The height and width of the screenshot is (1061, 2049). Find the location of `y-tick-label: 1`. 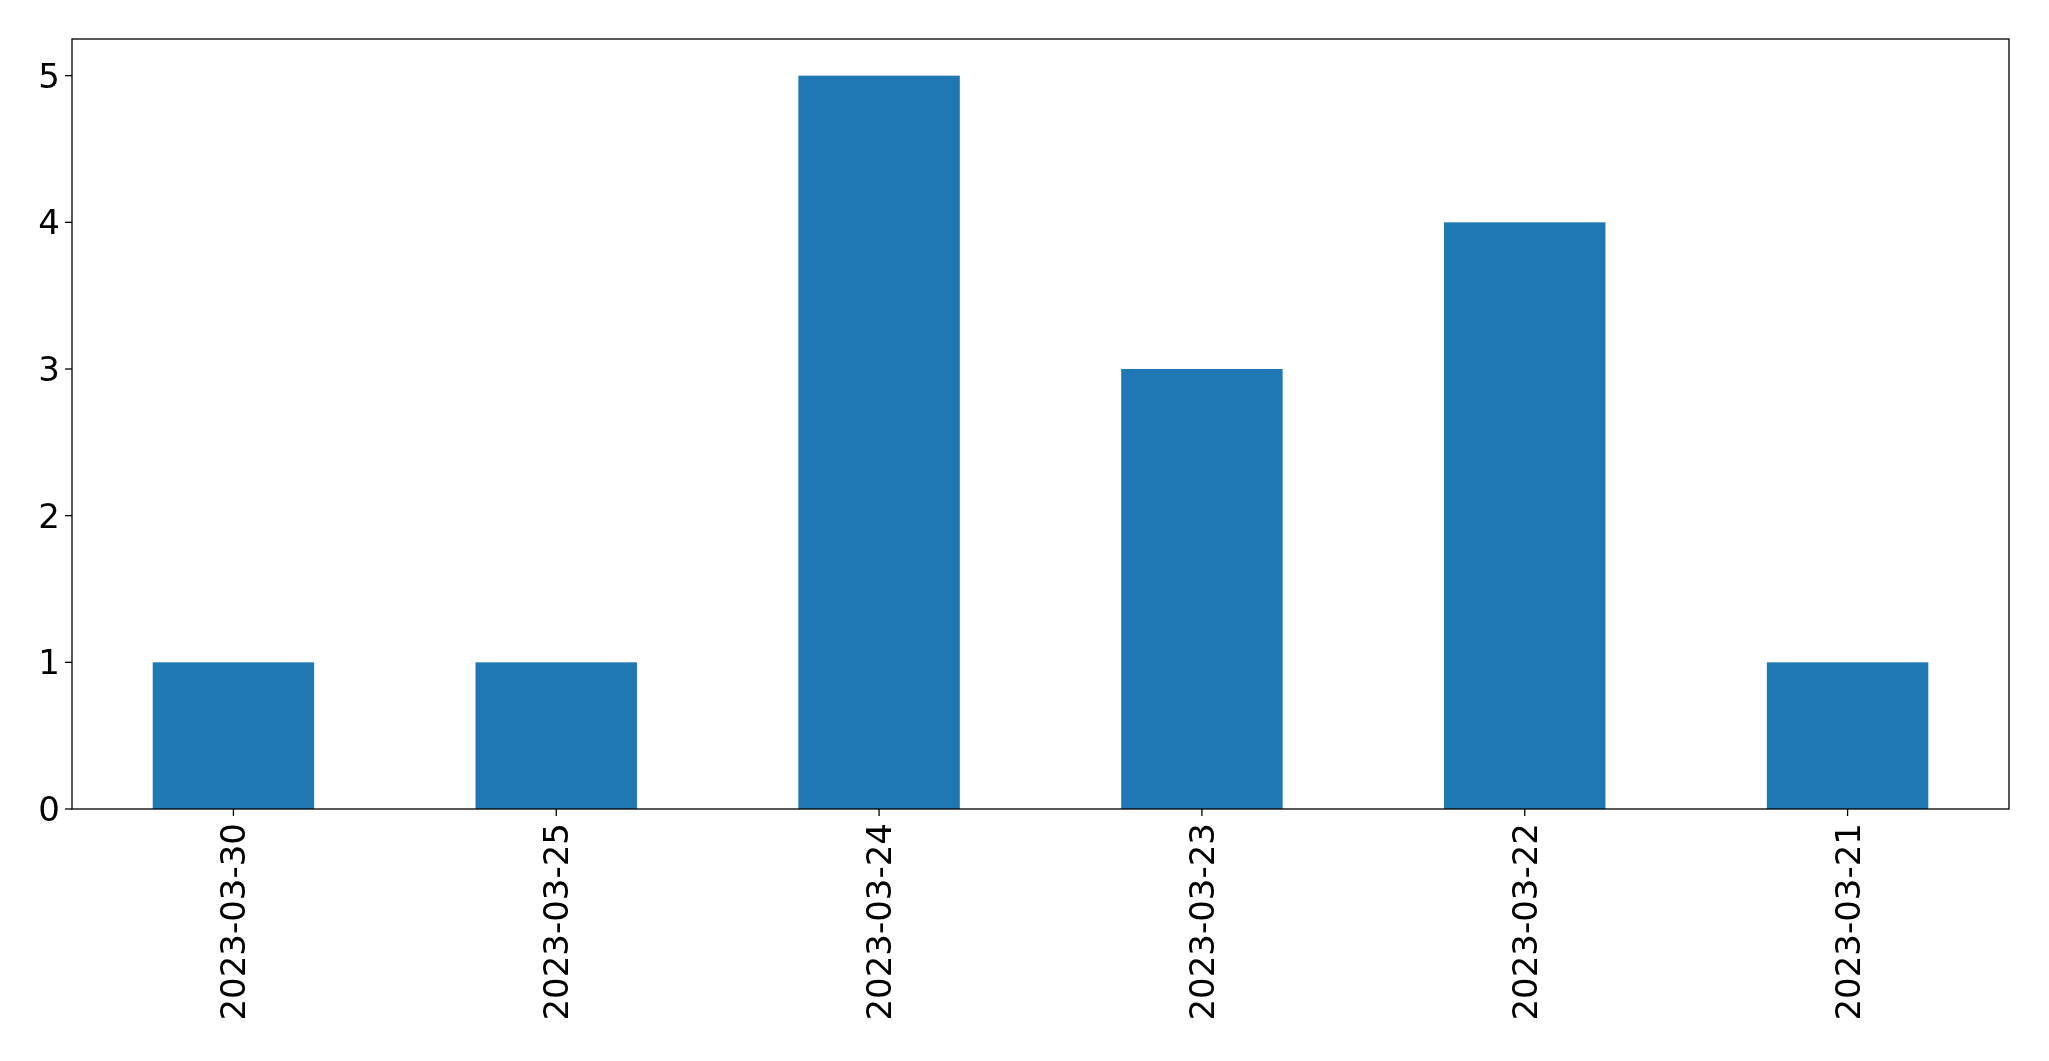

y-tick-label: 1 is located at coordinates (49, 662).